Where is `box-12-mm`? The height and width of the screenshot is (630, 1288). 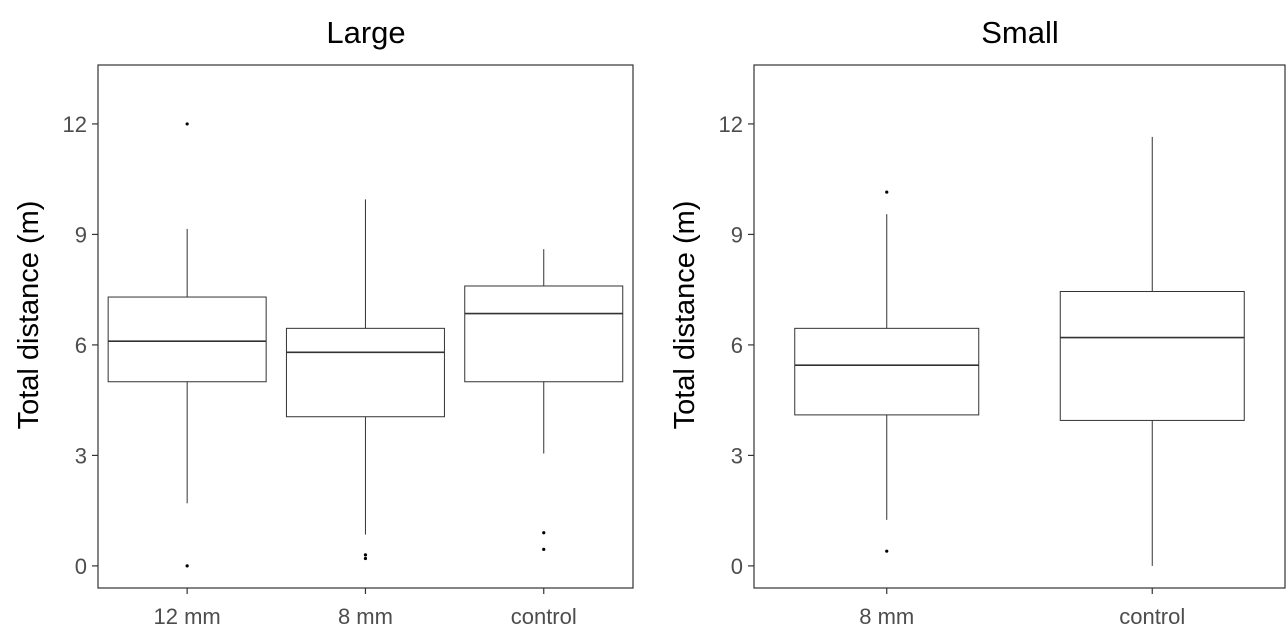 box-12-mm is located at coordinates (187, 345).